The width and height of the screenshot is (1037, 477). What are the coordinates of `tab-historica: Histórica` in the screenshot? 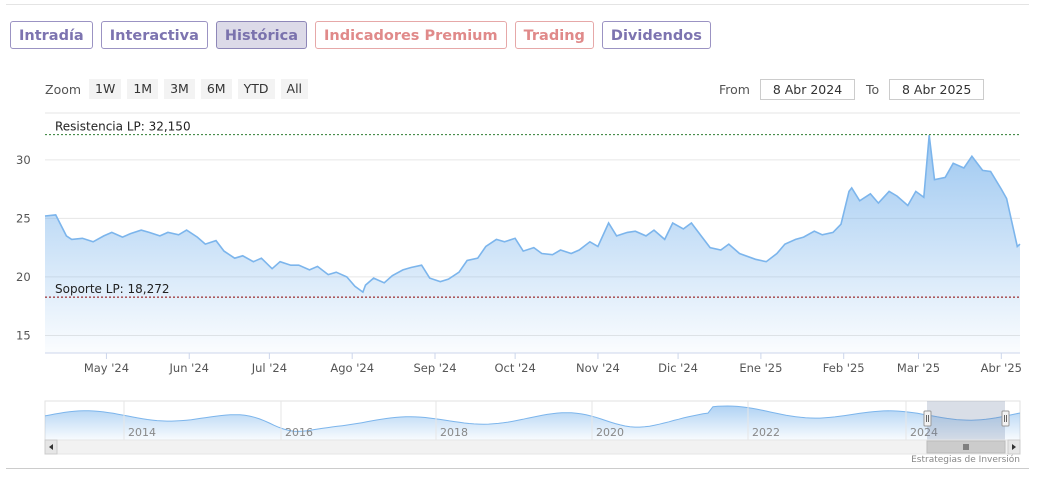 It's located at (261, 35).